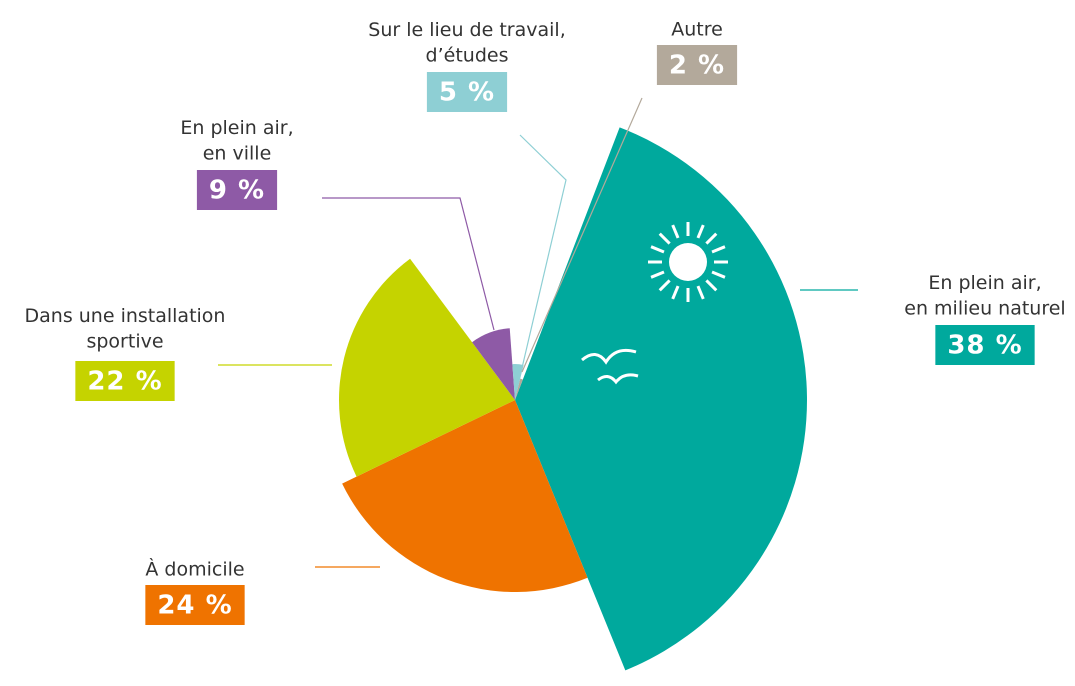  What do you see at coordinates (466, 43) in the screenshot?
I see `category-label: Sur le lieu de travail, d’études` at bounding box center [466, 43].